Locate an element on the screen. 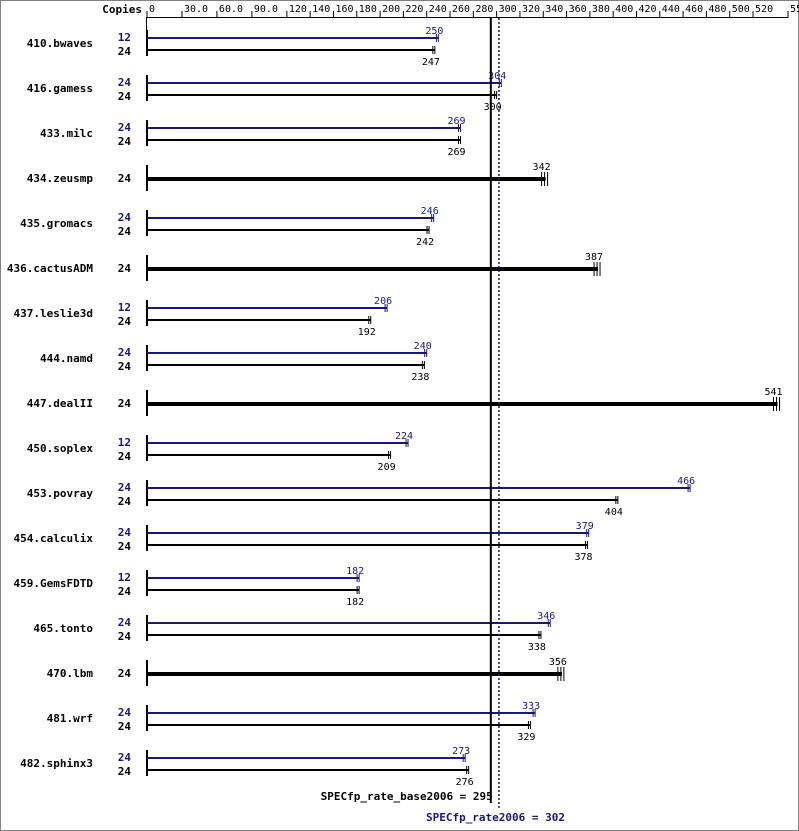 The width and height of the screenshot is (799, 831). x-tick-label: 380 is located at coordinates (601, 9).